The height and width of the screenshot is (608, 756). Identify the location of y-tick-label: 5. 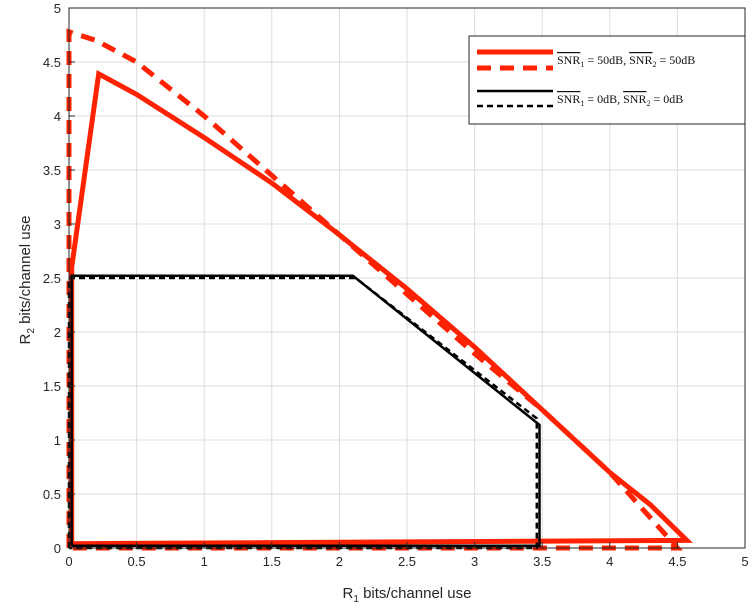
(57, 8).